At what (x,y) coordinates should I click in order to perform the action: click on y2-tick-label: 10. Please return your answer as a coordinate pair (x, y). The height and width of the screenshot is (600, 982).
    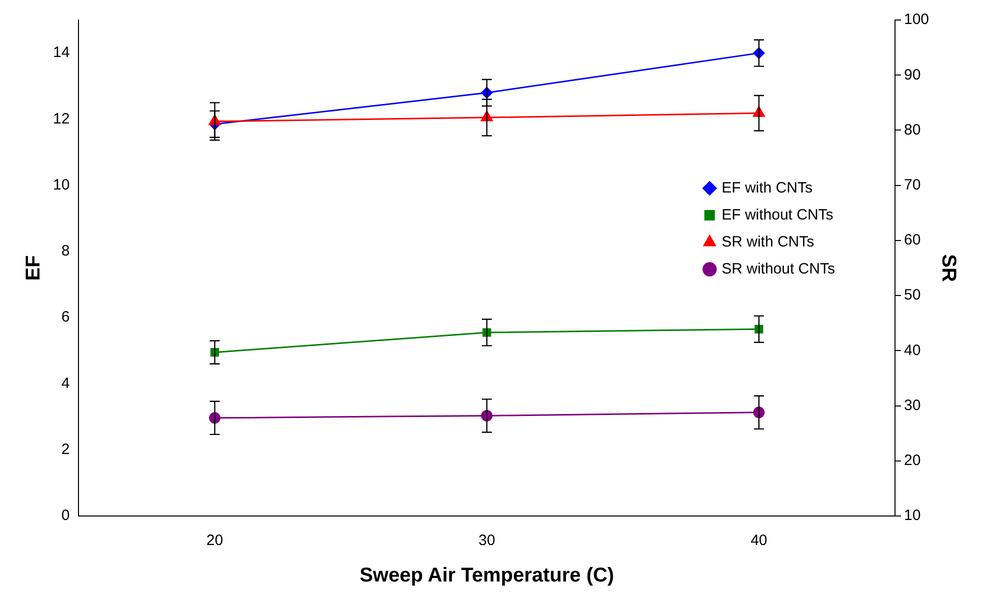
    Looking at the image, I should click on (912, 515).